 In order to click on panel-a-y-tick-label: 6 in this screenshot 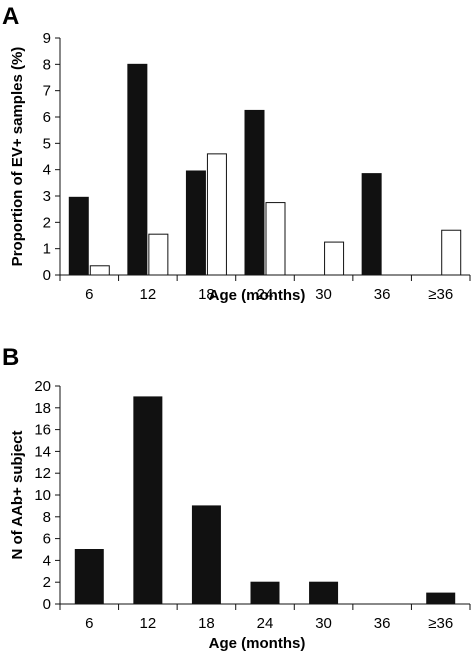, I will do `click(47, 117)`.